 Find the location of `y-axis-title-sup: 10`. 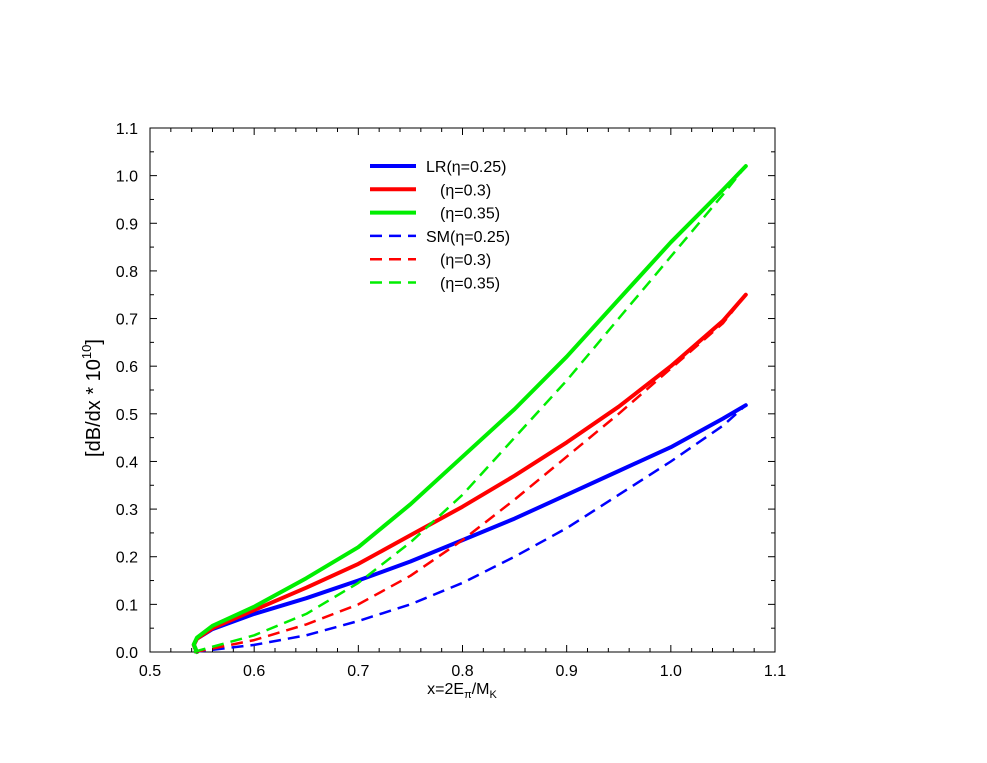

y-axis-title-sup: 10 is located at coordinates (86, 352).